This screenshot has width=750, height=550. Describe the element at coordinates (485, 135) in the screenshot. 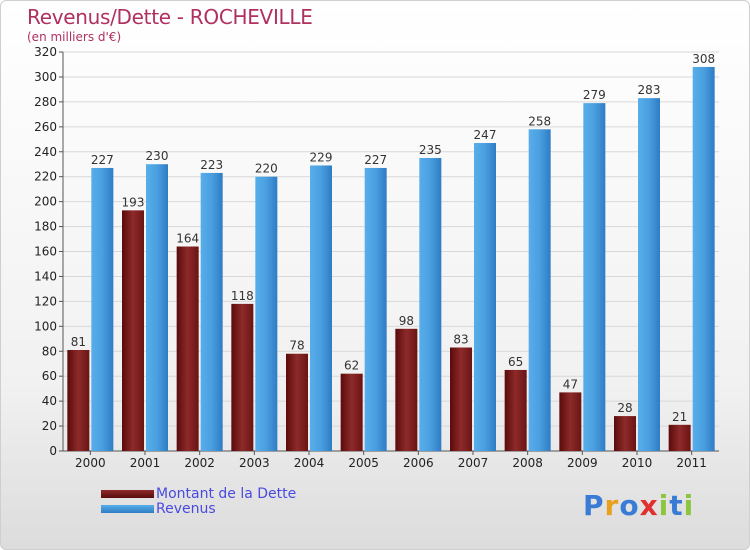

I see `data-label-revenus: 247` at that location.